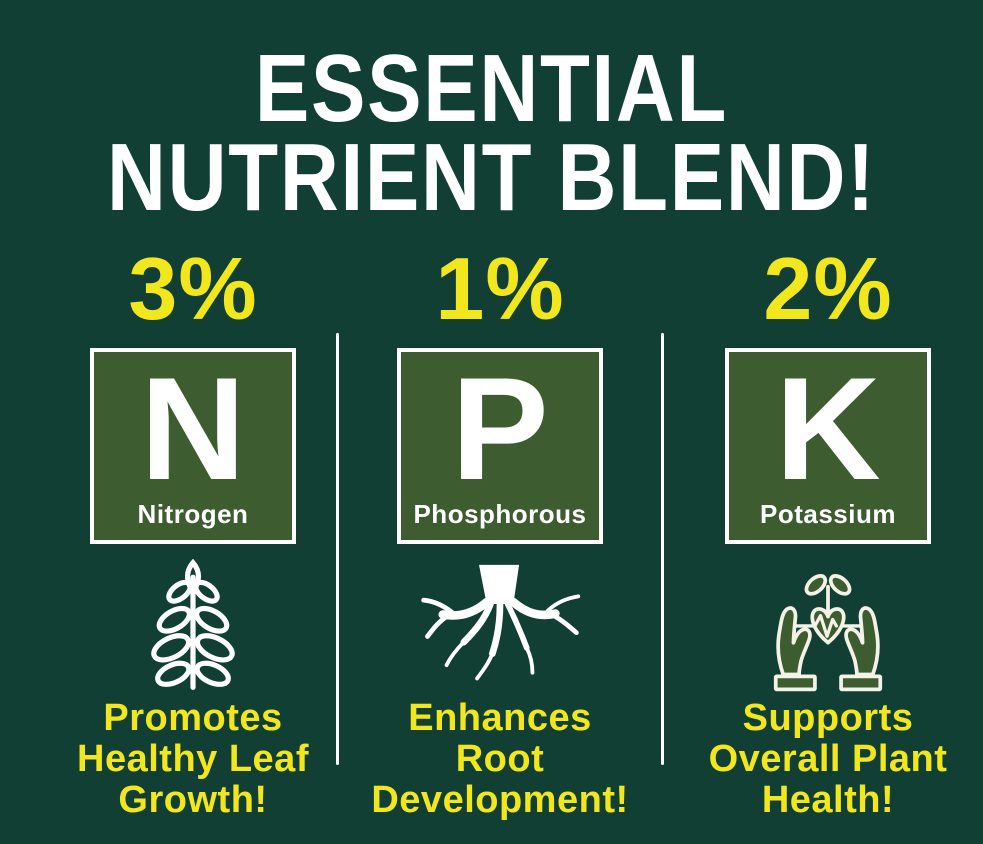  I want to click on potassium-label: Potassium, so click(828, 514).